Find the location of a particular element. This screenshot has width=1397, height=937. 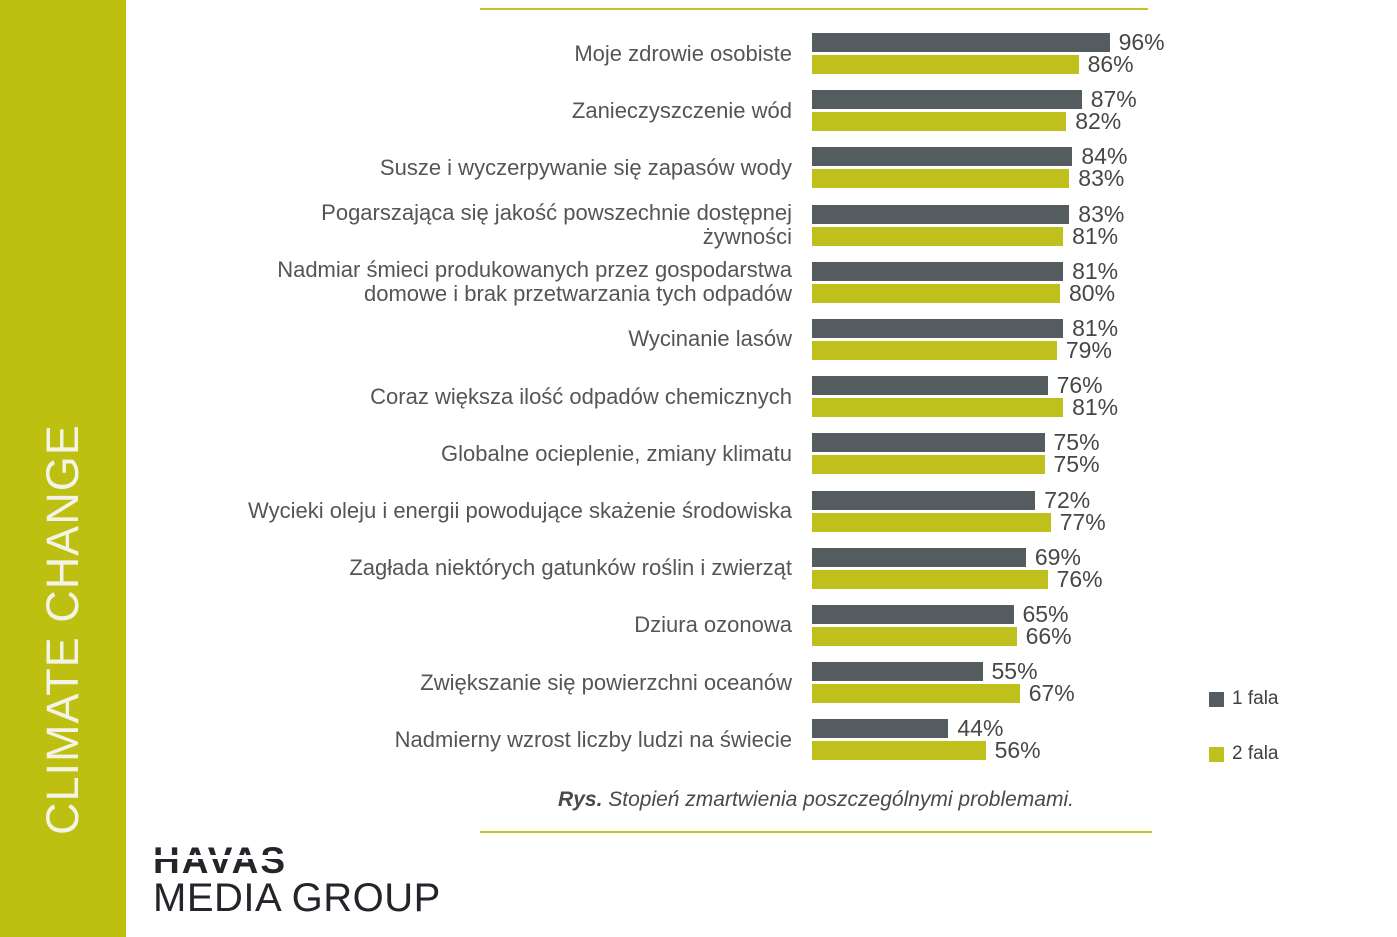

chart-row: Moje zdrowie osobiste 96% 86% is located at coordinates (660, 53).